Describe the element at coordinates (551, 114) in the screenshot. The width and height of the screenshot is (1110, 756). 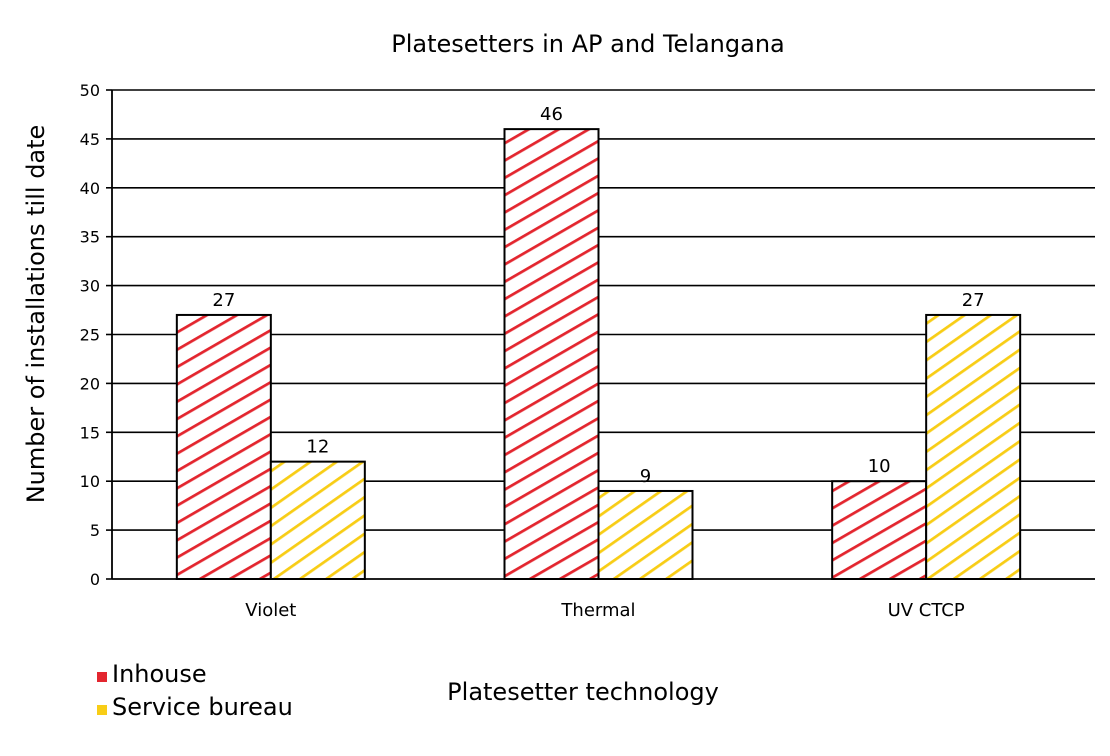
I see `data-label-thermal-inhouse: 46` at that location.